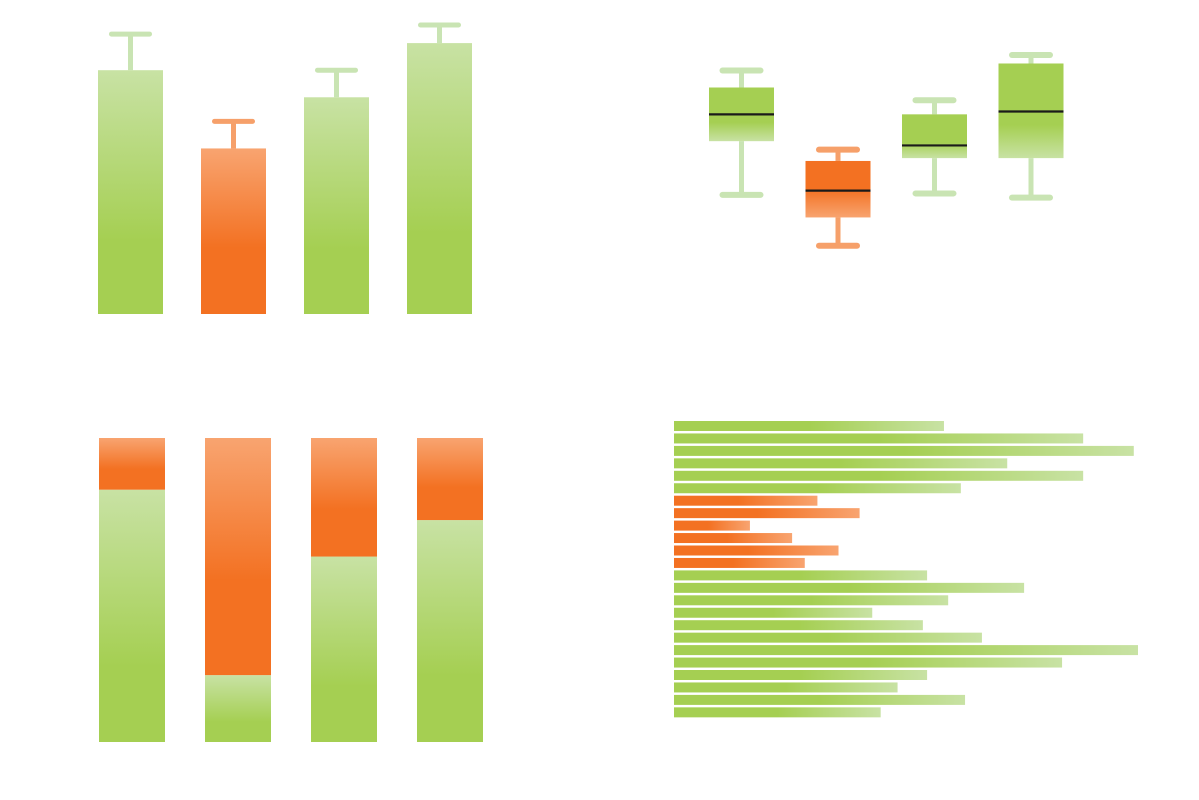  I want to click on bar-chart-with-error-bars, so click(285, 168).